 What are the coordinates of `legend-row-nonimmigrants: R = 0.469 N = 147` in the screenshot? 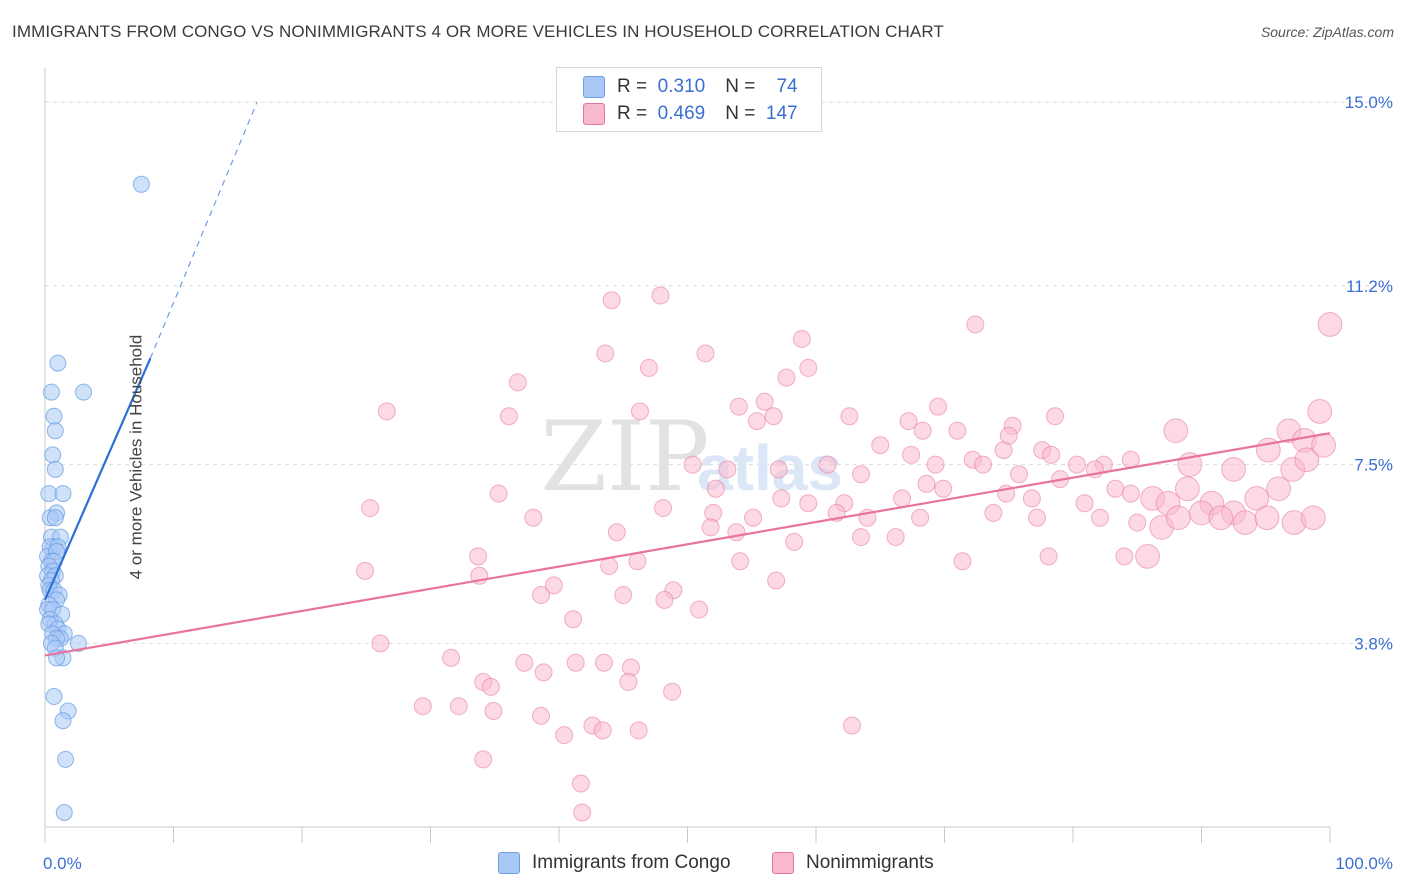 It's located at (690, 114).